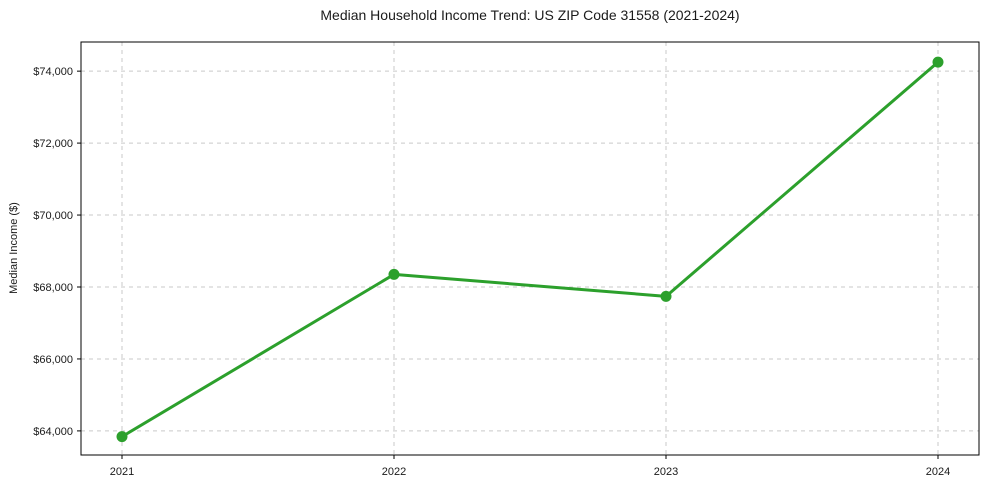 The image size is (989, 490). Describe the element at coordinates (394, 472) in the screenshot. I see `x-tick-label: 2022` at that location.